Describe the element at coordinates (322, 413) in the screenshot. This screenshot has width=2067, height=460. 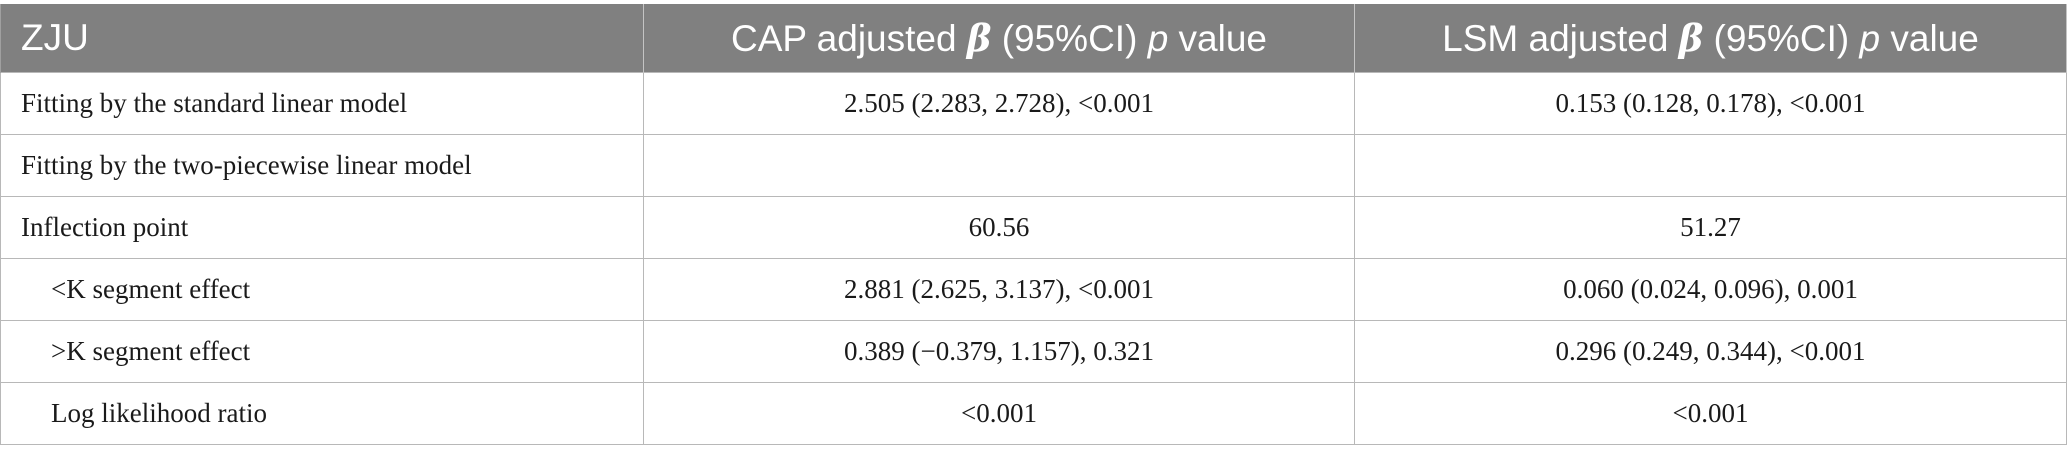
I see `row-label: Log likelihood ratio` at that location.